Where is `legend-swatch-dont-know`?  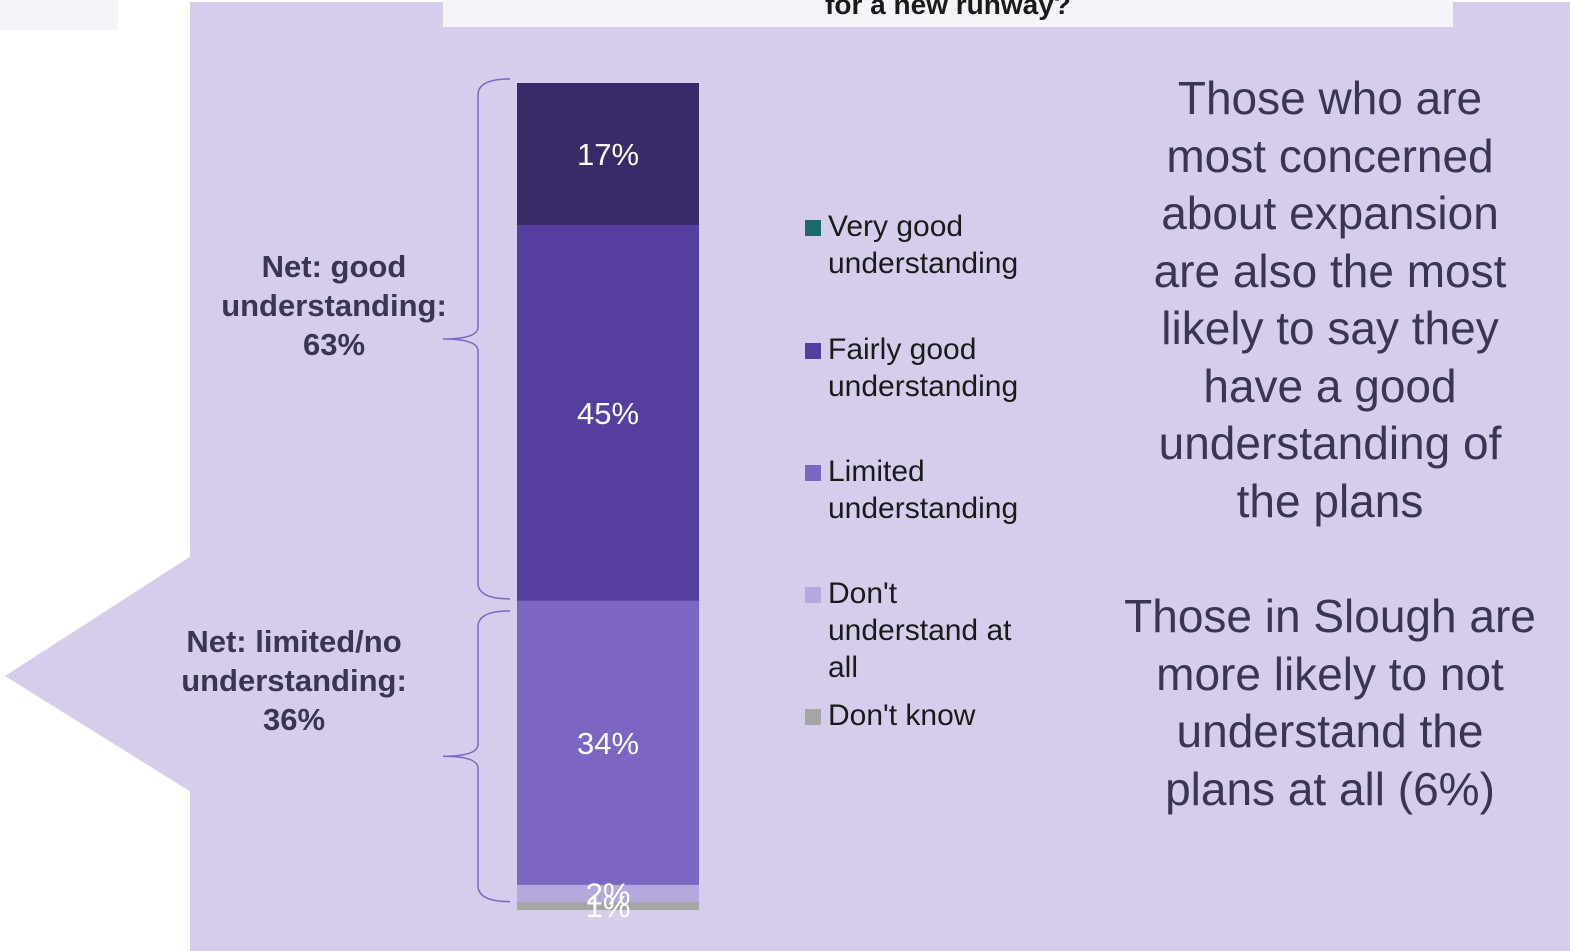
legend-swatch-dont-know is located at coordinates (813, 717).